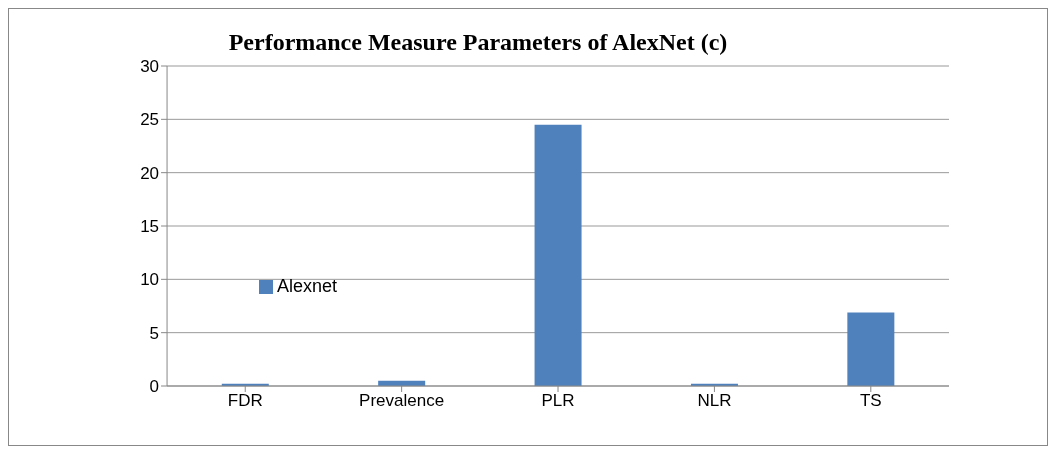 Image resolution: width=1060 pixels, height=454 pixels. I want to click on y-tick-label: 25, so click(150, 120).